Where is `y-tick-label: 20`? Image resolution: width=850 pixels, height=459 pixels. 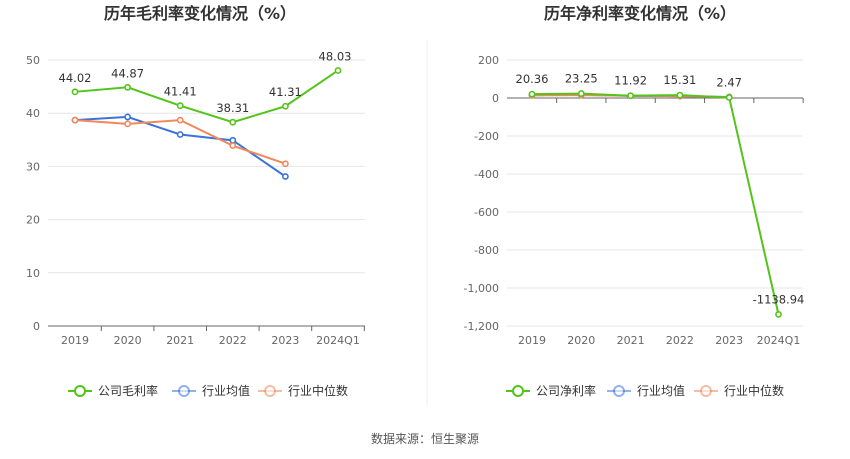 y-tick-label: 20 is located at coordinates (33, 220).